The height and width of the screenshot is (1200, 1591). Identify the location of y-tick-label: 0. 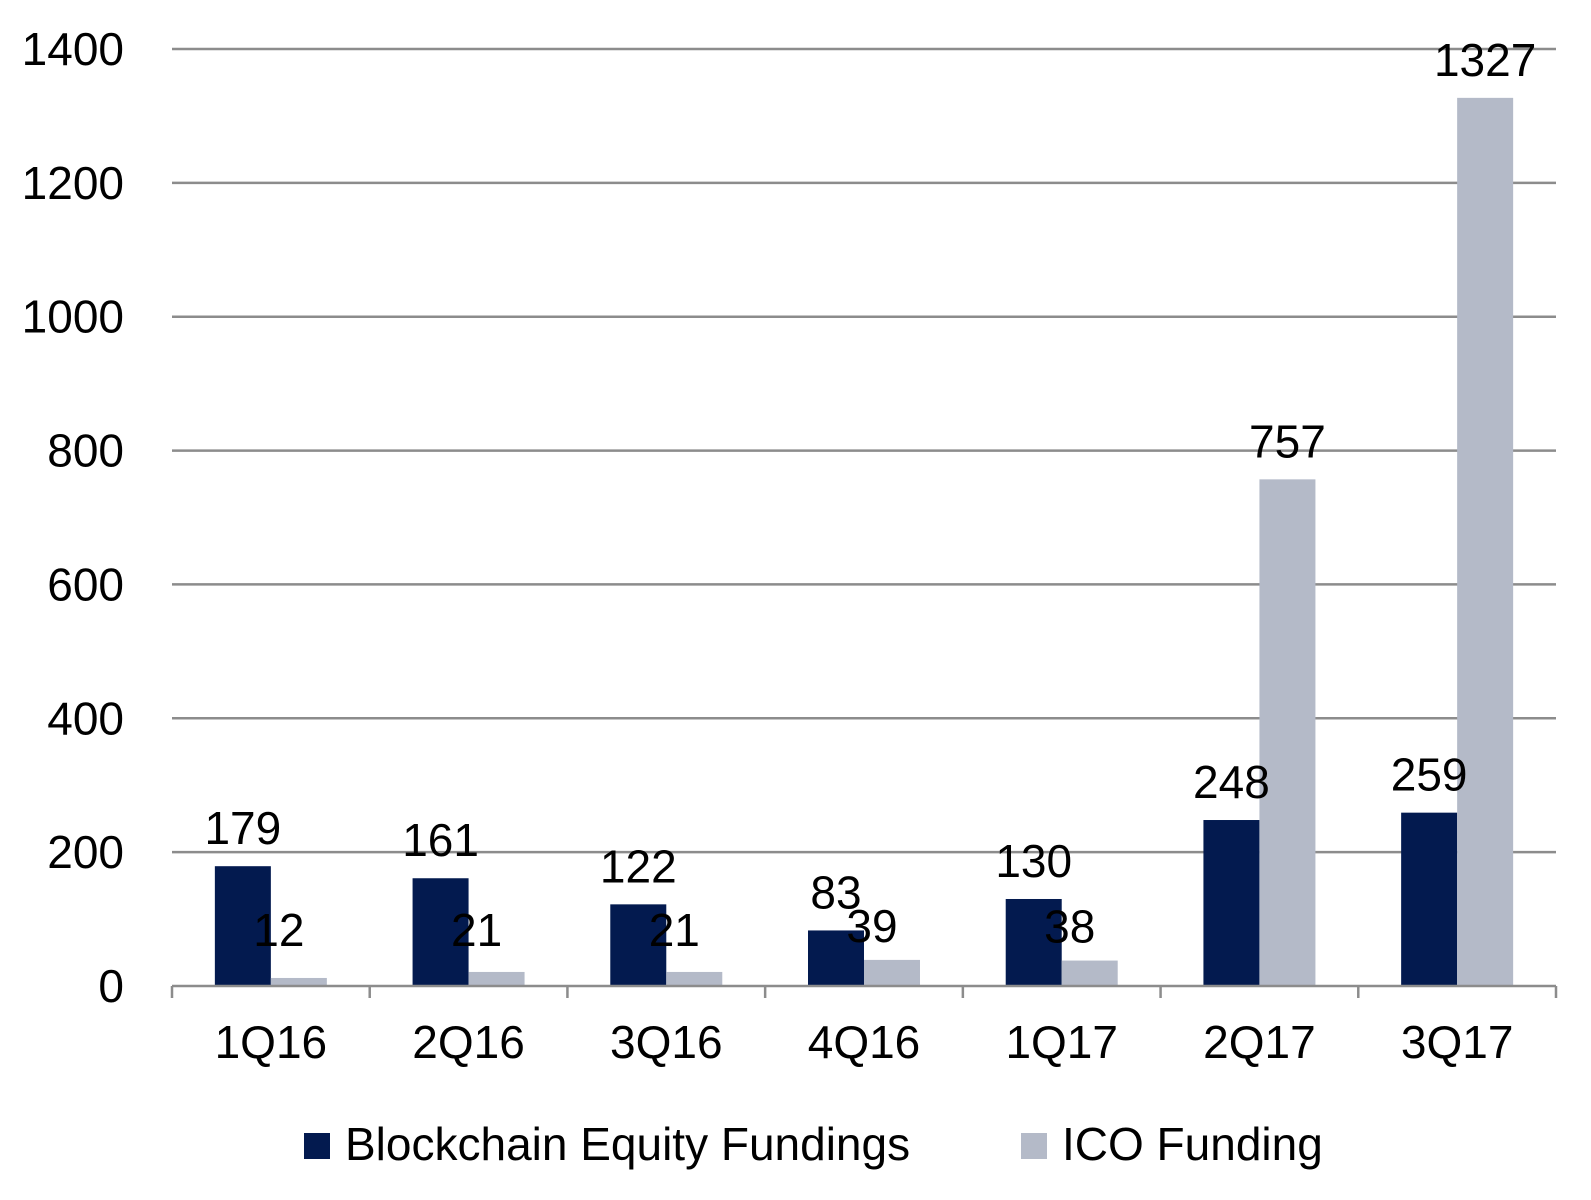
(111, 986).